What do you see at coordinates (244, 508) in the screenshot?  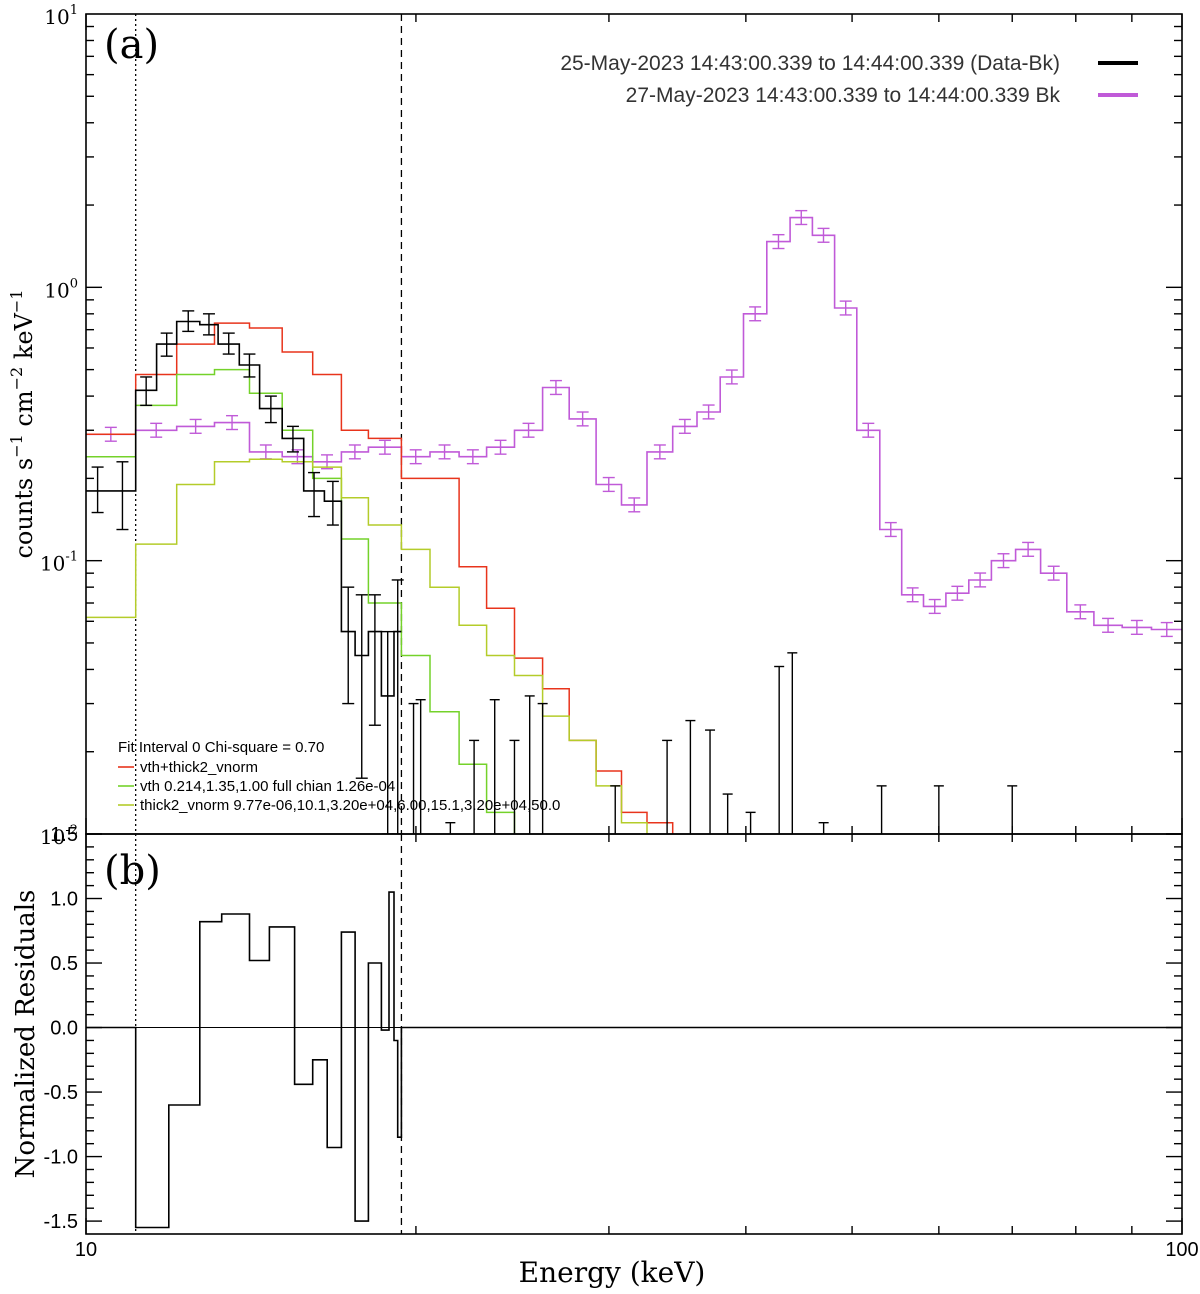 I see `series-data` at bounding box center [244, 508].